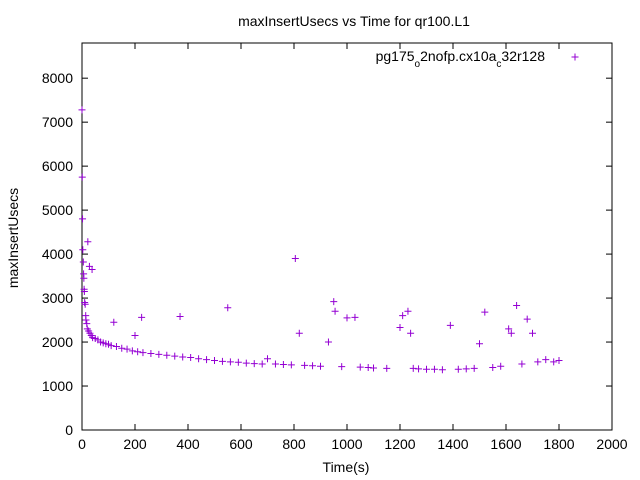 The width and height of the screenshot is (640, 480). I want to click on x-tick-label: 200, so click(135, 444).